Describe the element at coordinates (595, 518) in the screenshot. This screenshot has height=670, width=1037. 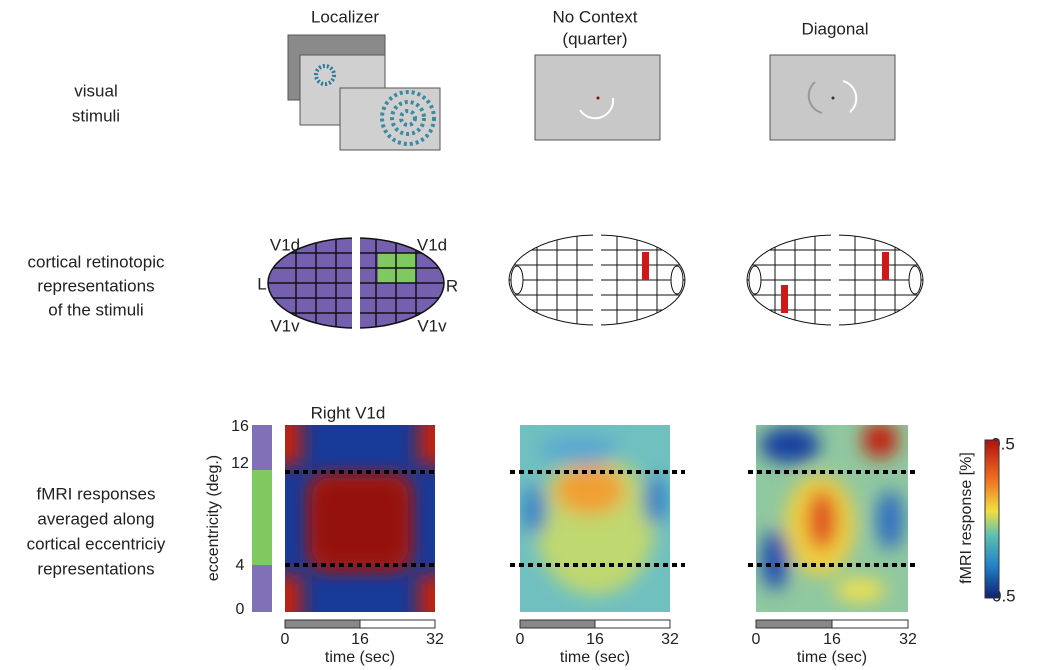
I see `heatmap-no-context` at that location.